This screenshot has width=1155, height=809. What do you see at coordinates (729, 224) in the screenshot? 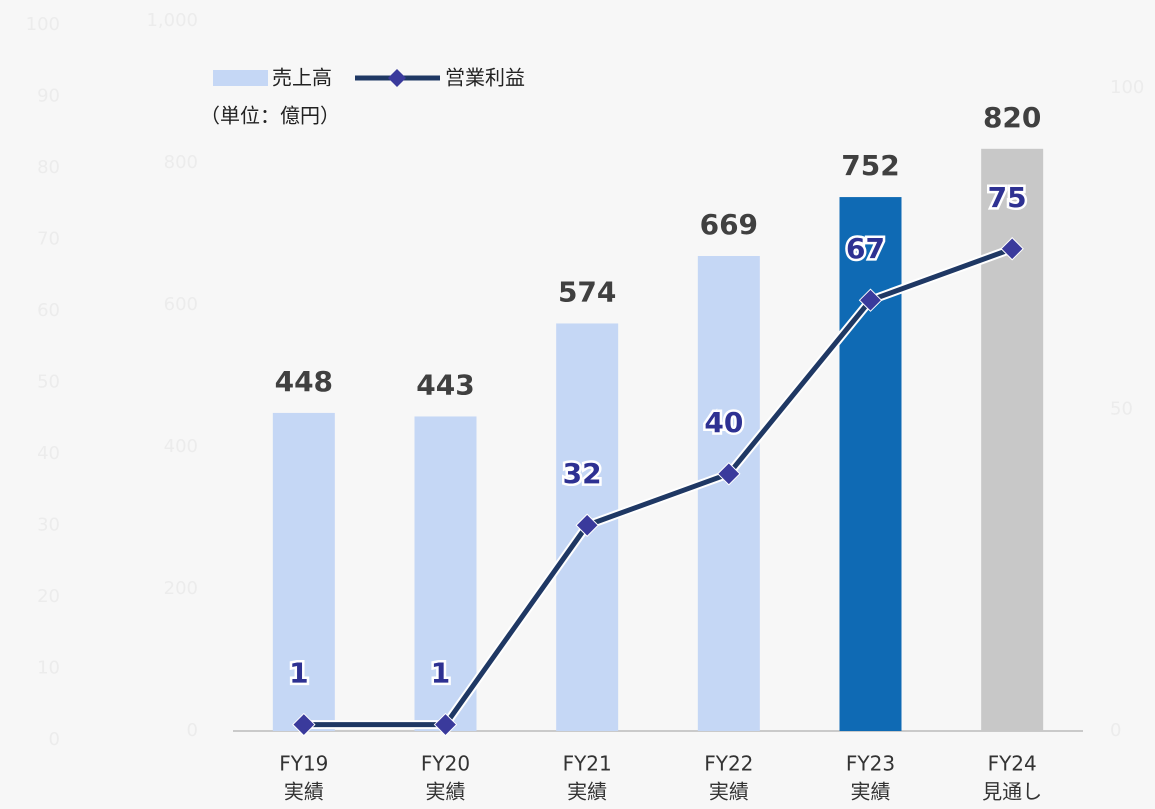
I see `bar-label: 669` at bounding box center [729, 224].